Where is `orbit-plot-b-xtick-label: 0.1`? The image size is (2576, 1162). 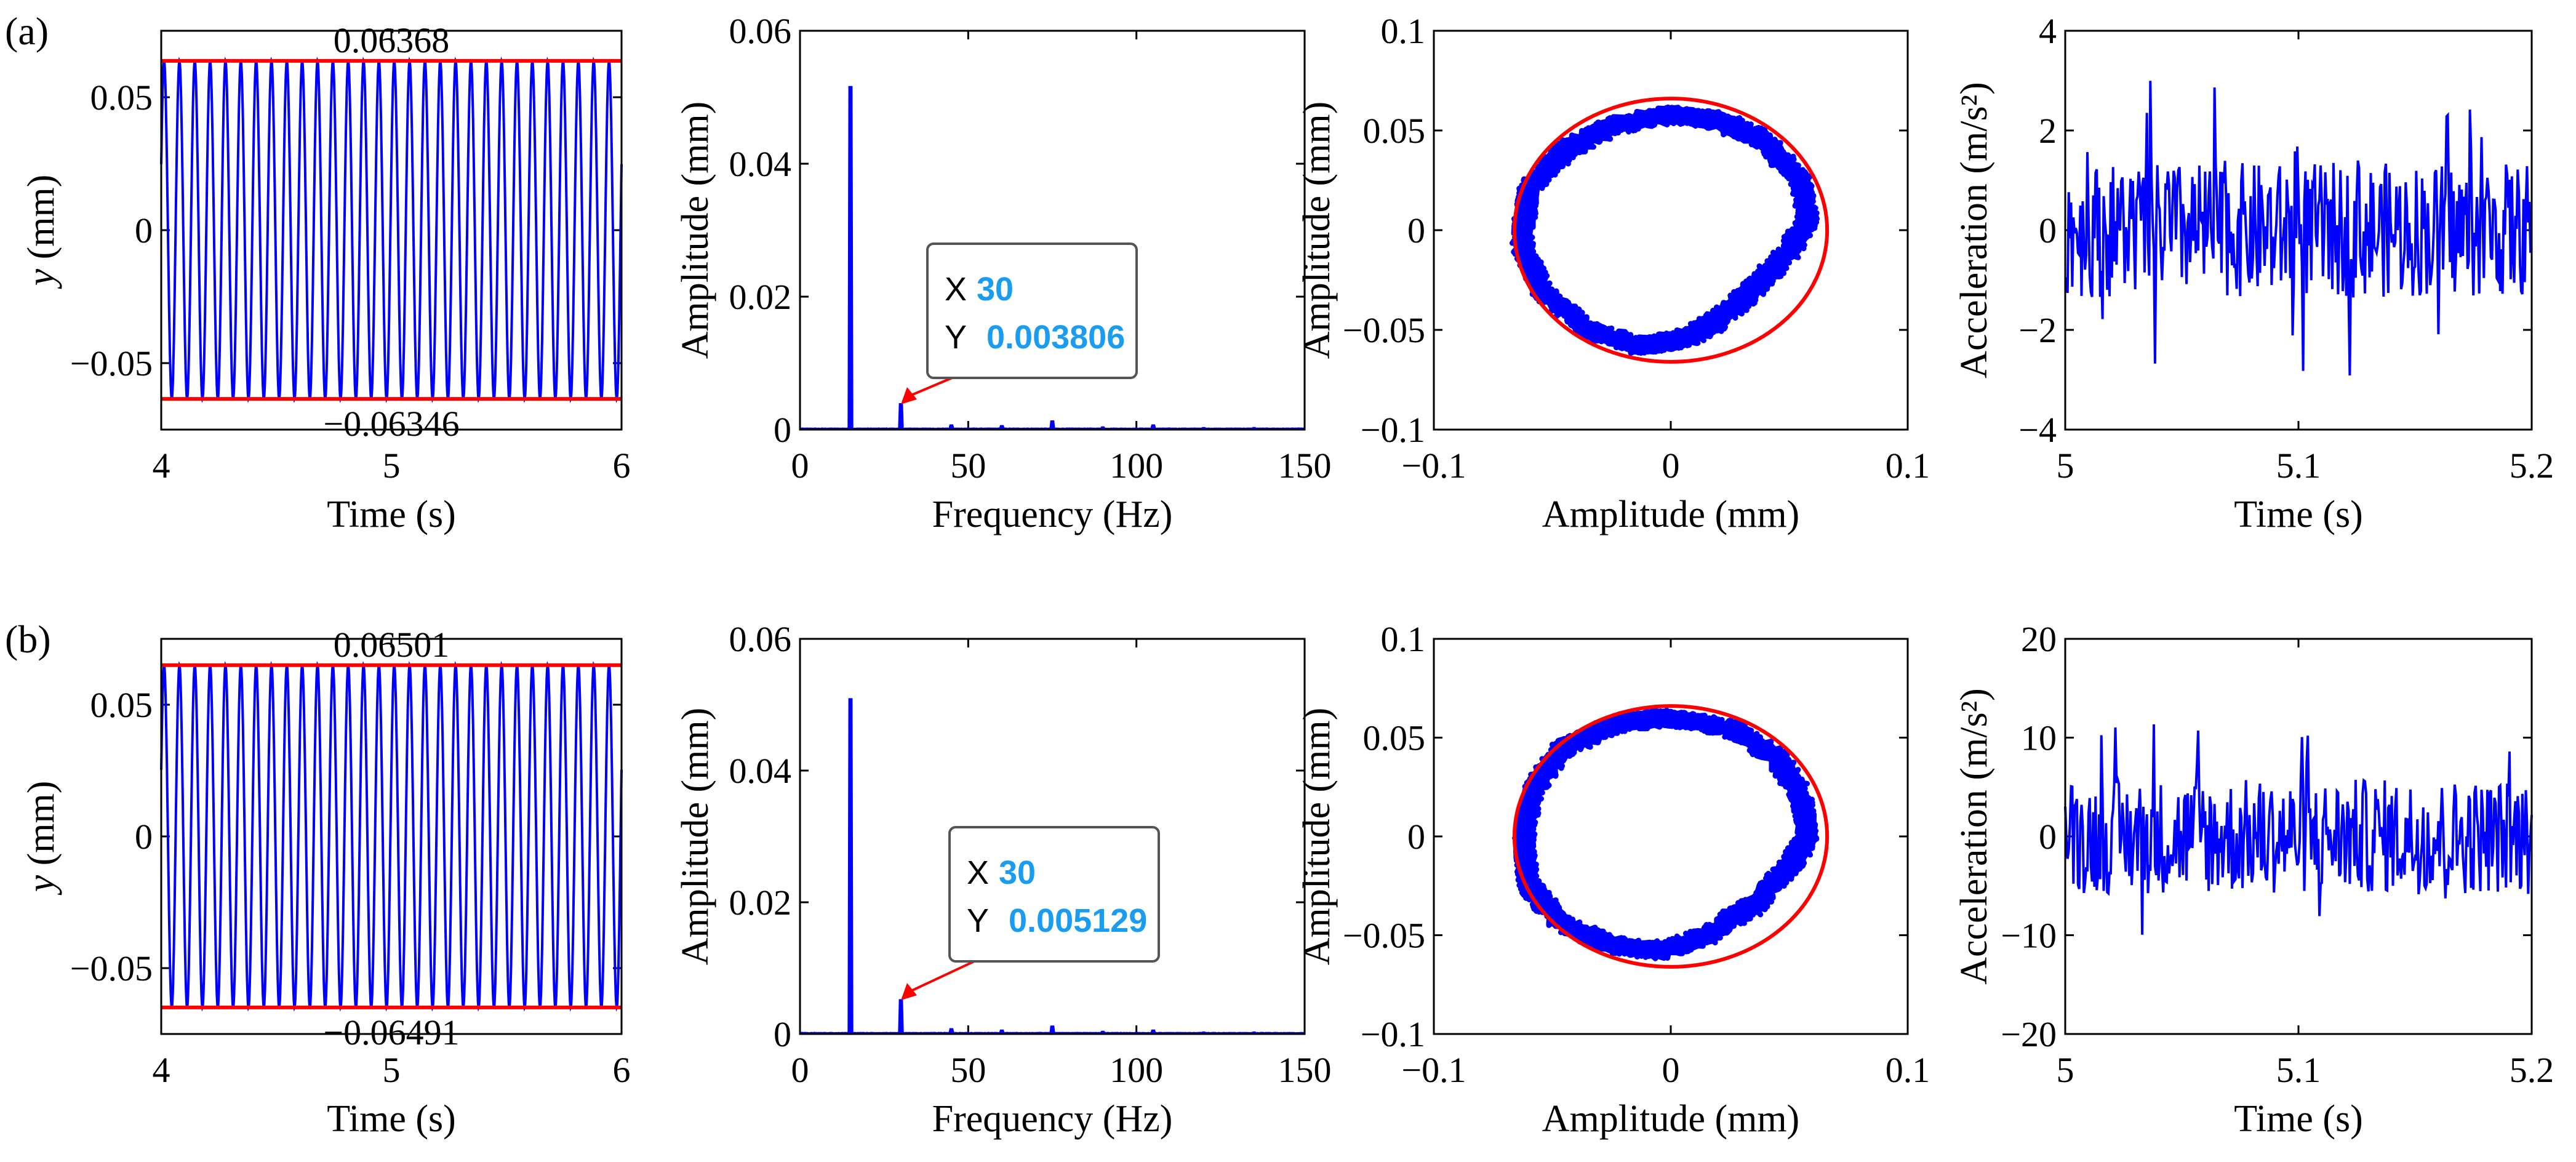
orbit-plot-b-xtick-label: 0.1 is located at coordinates (1908, 1070).